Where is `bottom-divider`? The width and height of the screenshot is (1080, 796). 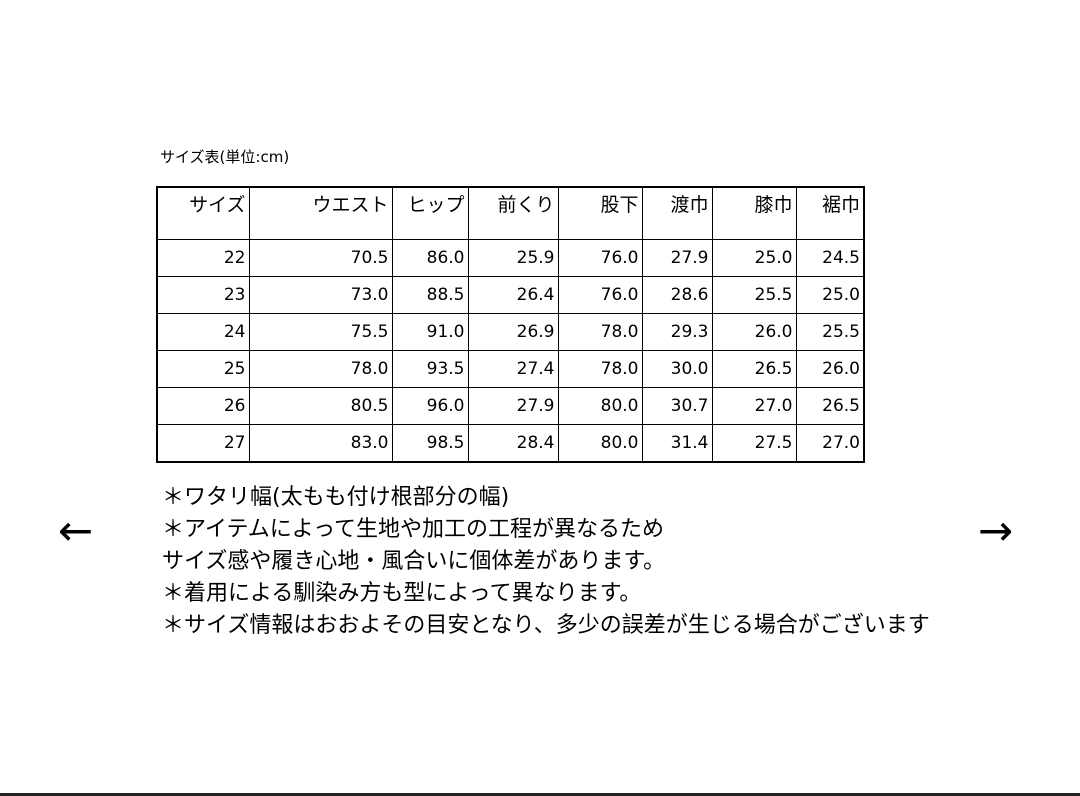
bottom-divider is located at coordinates (540, 794).